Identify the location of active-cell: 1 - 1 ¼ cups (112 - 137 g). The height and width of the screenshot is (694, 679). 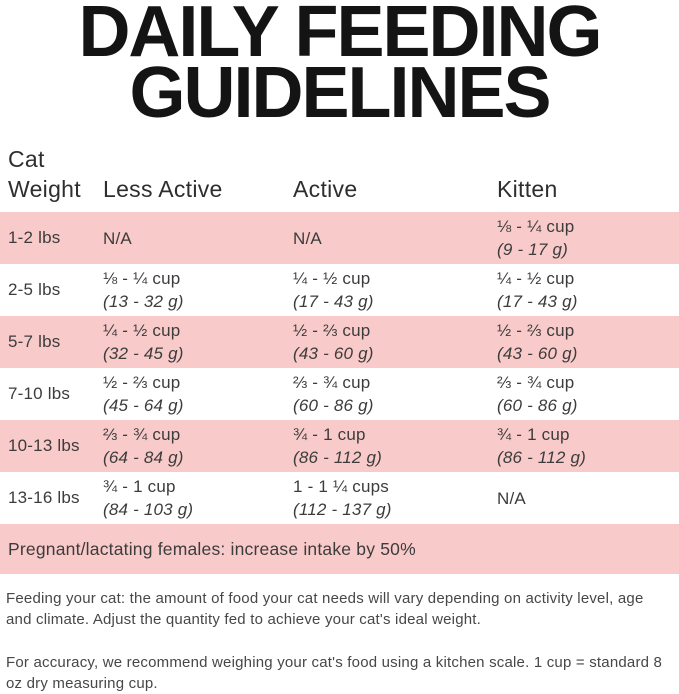
(395, 498).